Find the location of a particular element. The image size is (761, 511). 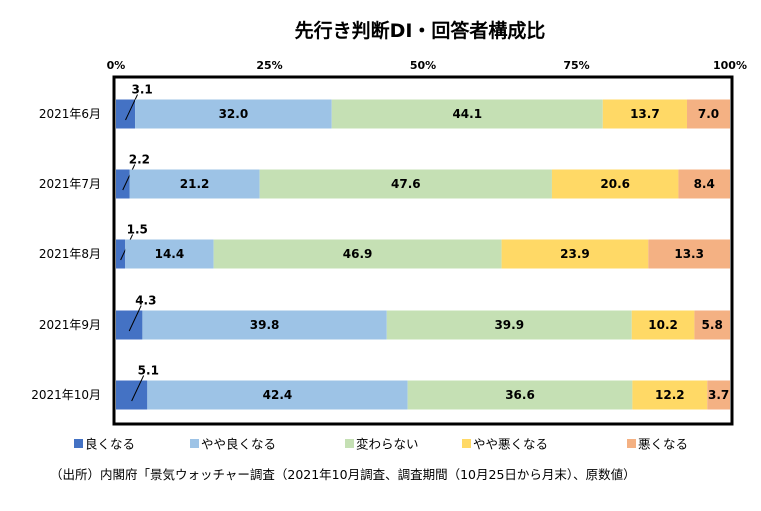

data-label: 4.3 is located at coordinates (145, 301).